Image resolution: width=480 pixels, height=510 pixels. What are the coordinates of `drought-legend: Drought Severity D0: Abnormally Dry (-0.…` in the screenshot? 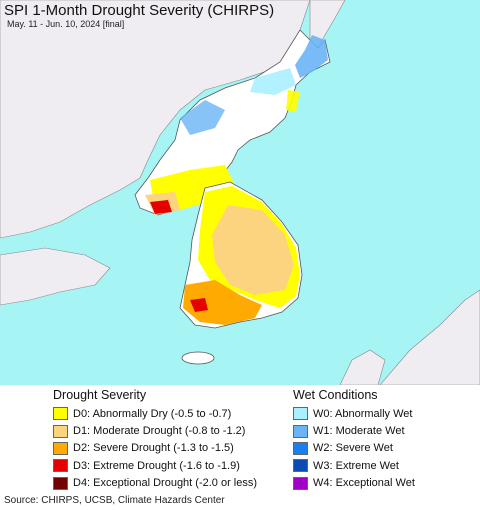 It's located at (155, 440).